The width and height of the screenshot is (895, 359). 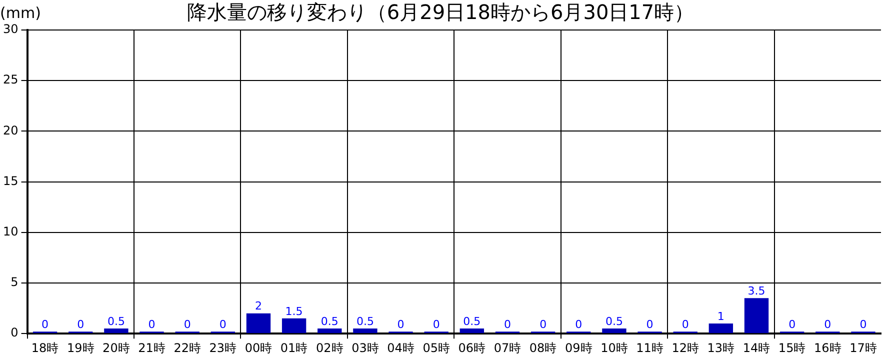 I want to click on x-tick-label: 11時, so click(x=650, y=347).